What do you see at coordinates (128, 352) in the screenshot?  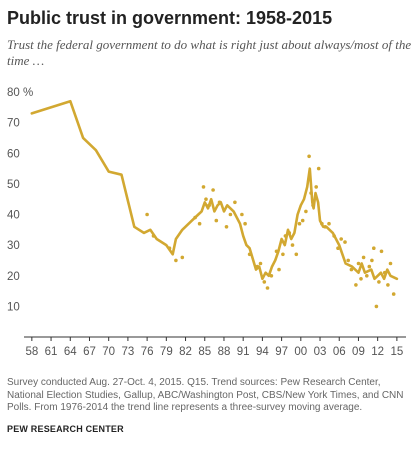 I see `x-tick-label: 73` at bounding box center [128, 352].